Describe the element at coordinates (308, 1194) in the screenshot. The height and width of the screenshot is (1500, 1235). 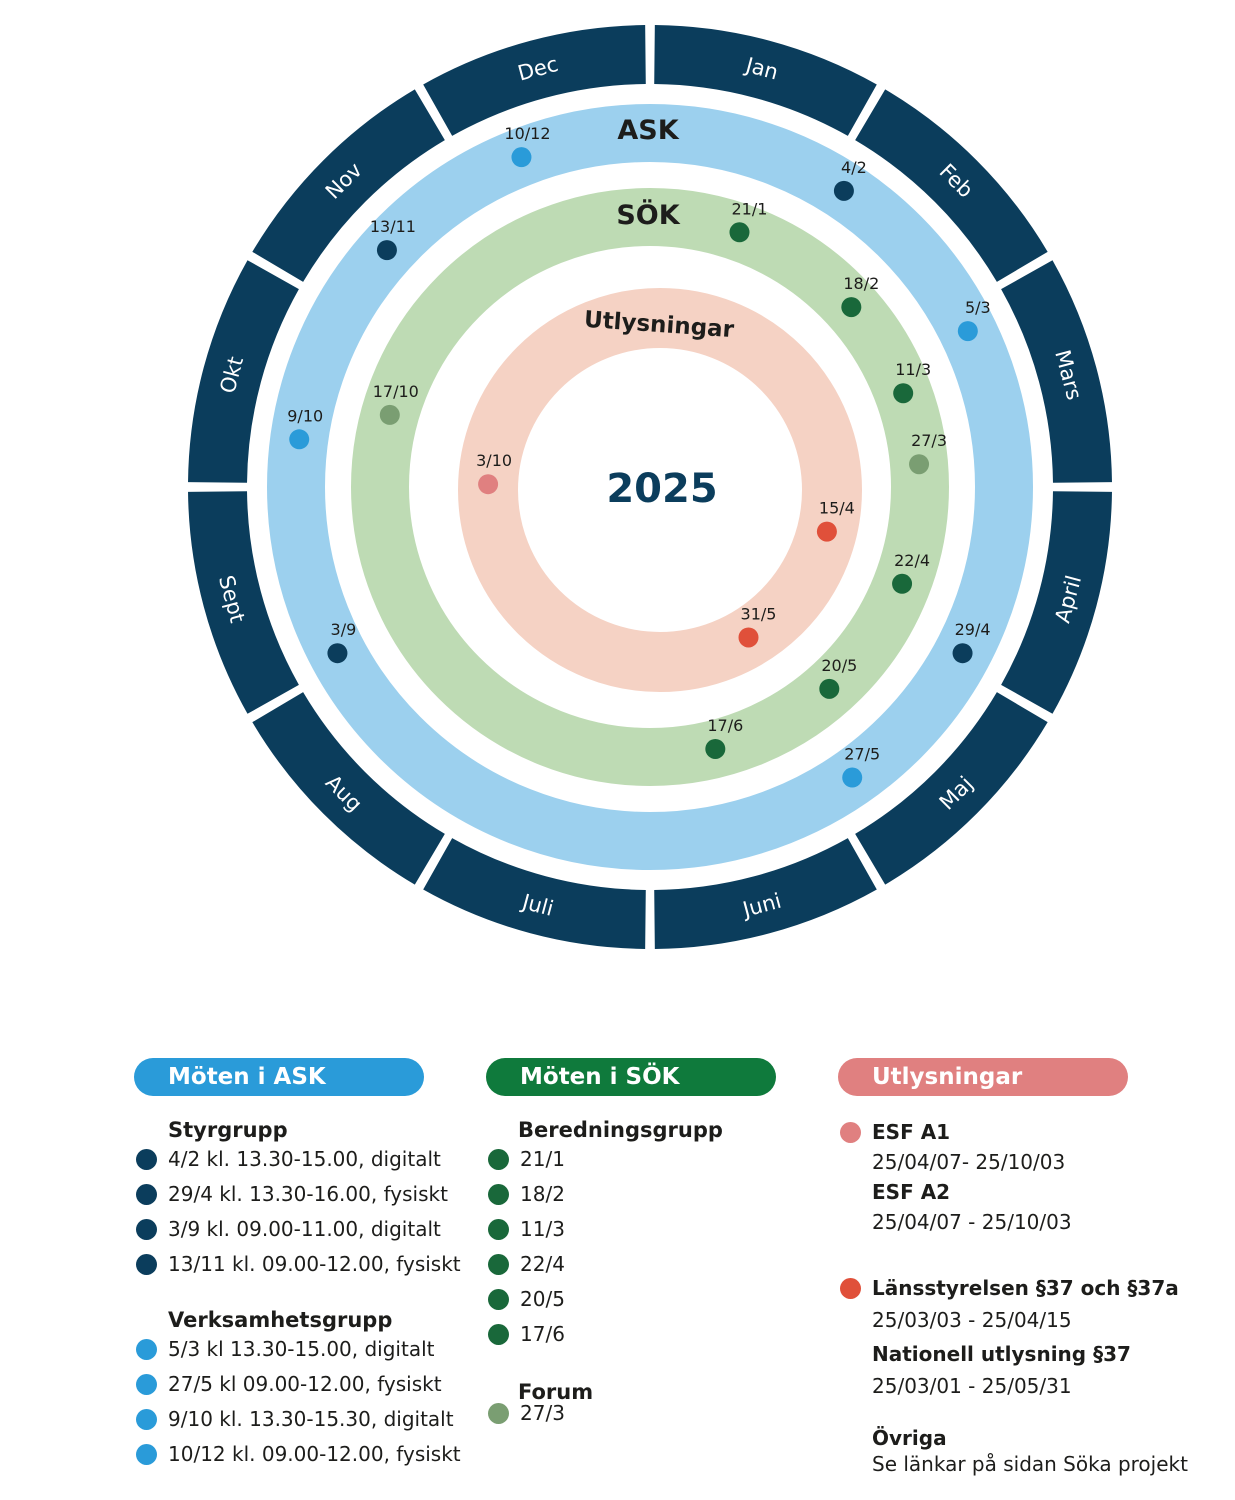
I see `list-item-text: 29/4 kl. 13.30-16.00, fysiskt` at that location.